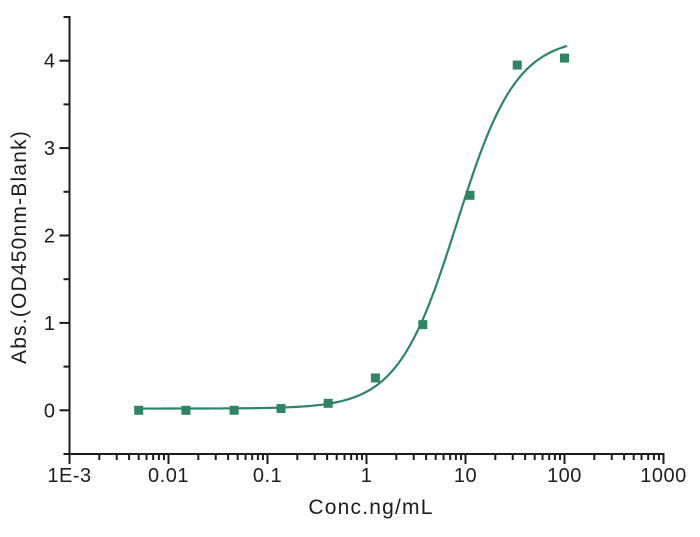 The image size is (700, 537). Describe the element at coordinates (50, 62) in the screenshot. I see `y-tick-label: 4` at that location.